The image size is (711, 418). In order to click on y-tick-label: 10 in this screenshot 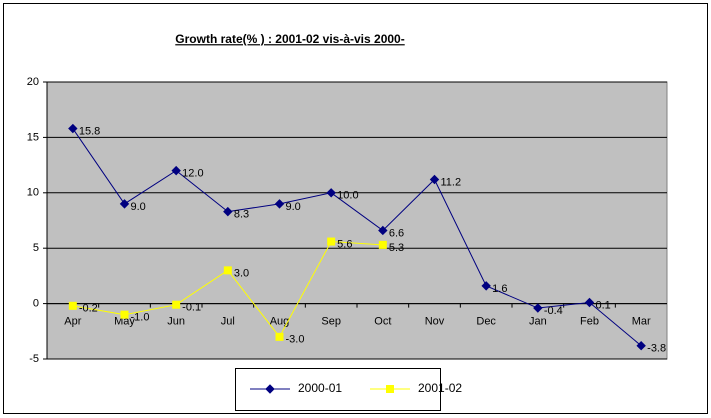, I will do `click(33, 193)`.